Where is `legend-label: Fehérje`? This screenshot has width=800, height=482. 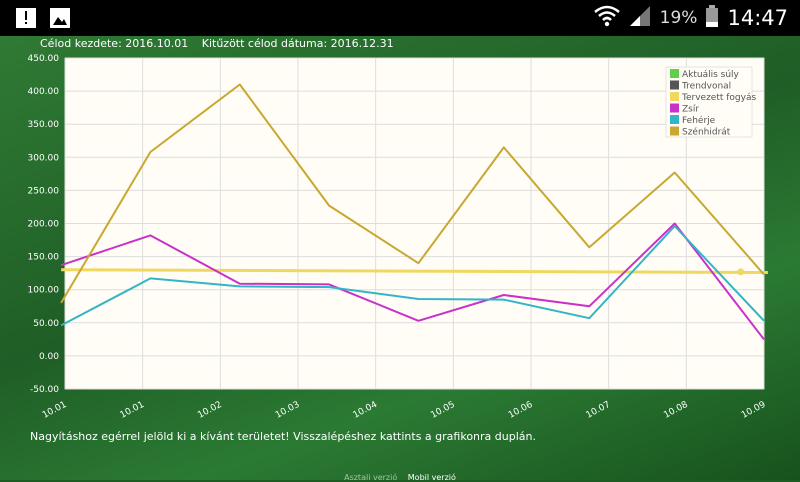
legend-label: Fehérje is located at coordinates (699, 120).